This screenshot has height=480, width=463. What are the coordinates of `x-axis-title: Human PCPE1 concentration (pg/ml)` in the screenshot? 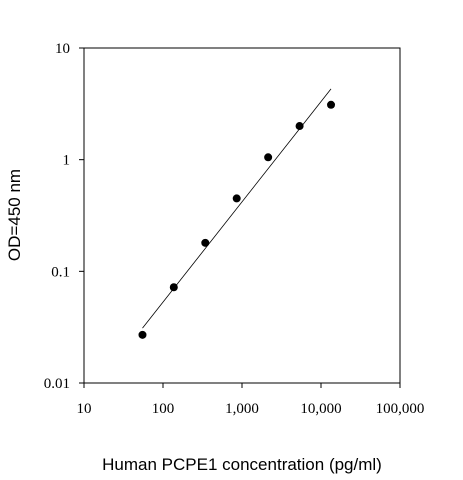 It's located at (242, 464).